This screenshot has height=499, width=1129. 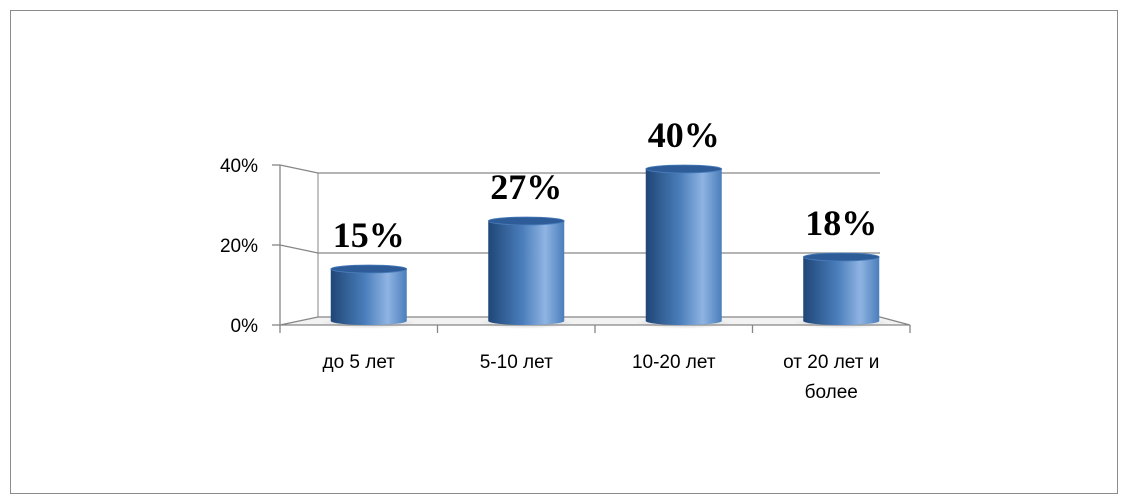 I want to click on y-tick-label: 20%, so click(x=239, y=246).